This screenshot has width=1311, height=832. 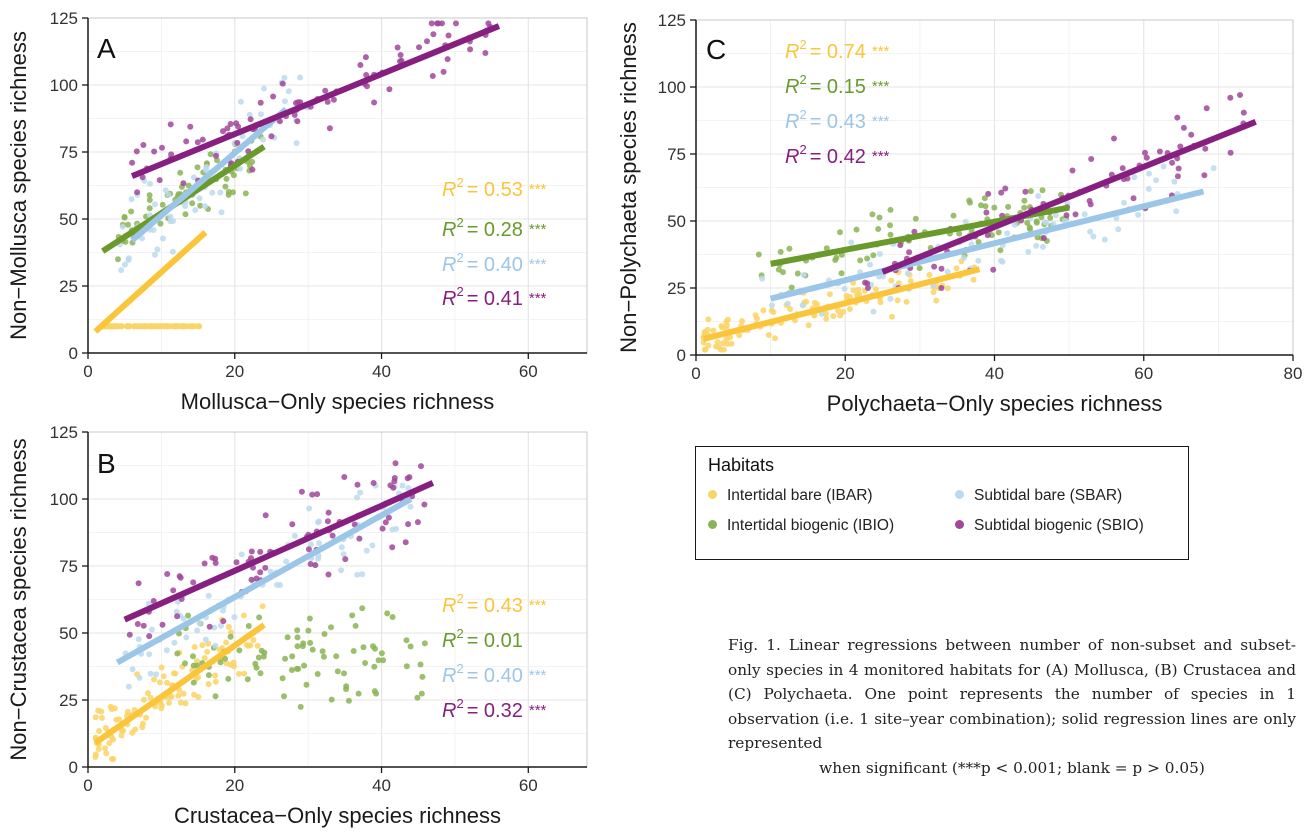 What do you see at coordinates (1049, 526) in the screenshot?
I see `legend-item-sbio: Subtidal biogenic (SBIO)` at bounding box center [1049, 526].